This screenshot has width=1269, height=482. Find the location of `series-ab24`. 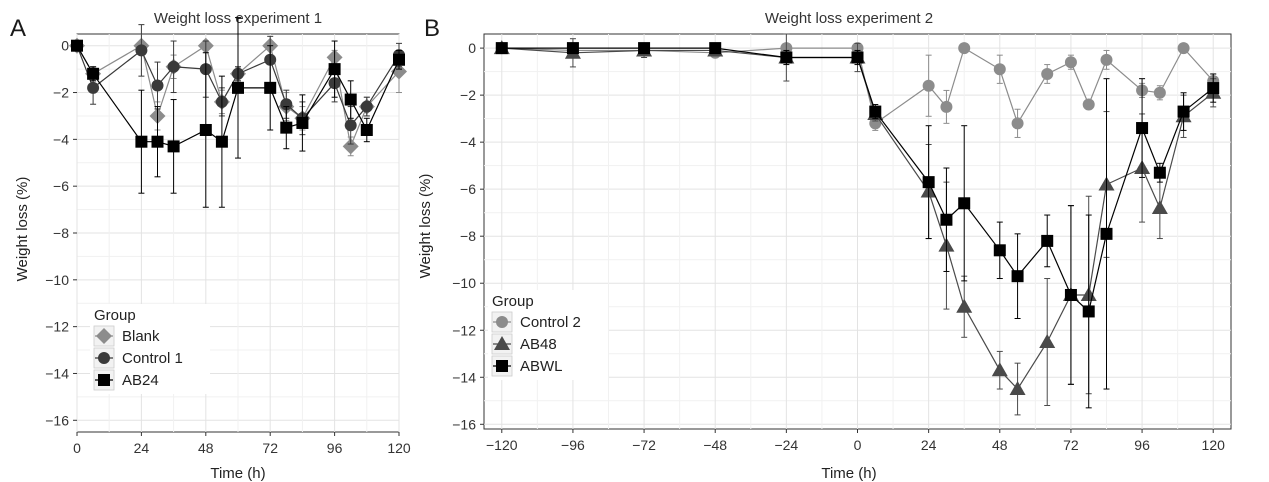

series-ab24 is located at coordinates (238, 112).